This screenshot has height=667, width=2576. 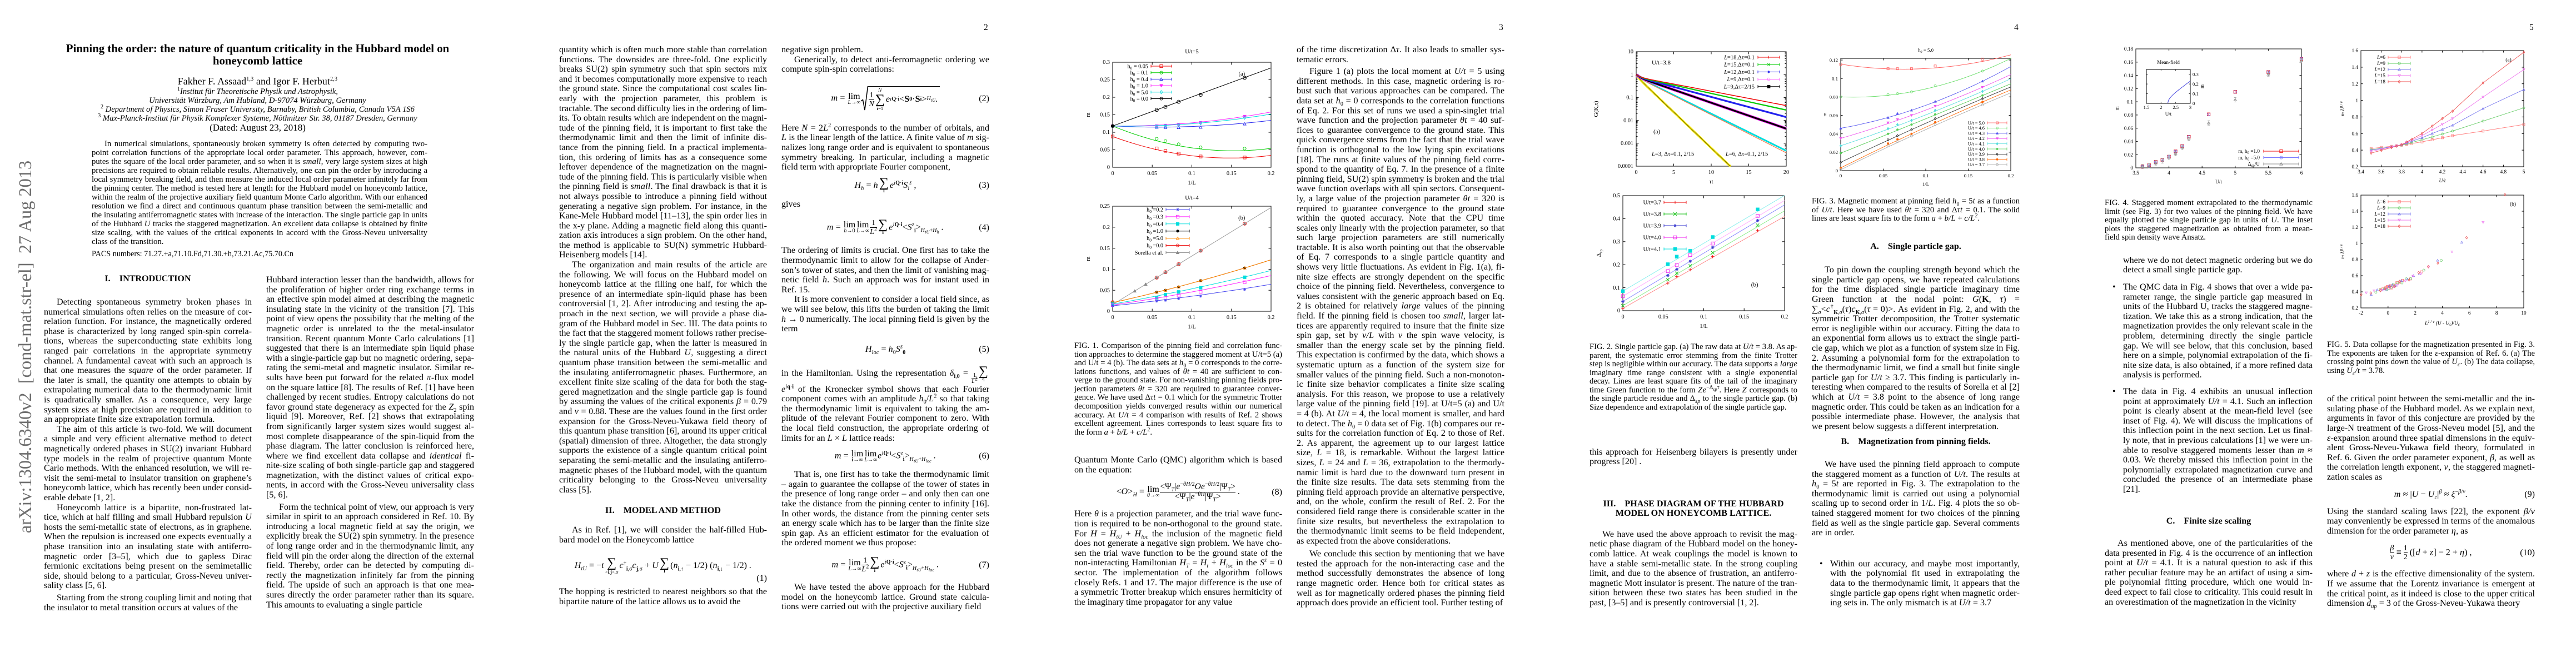 I want to click on svg-text: 3.5, so click(x=2135, y=173).